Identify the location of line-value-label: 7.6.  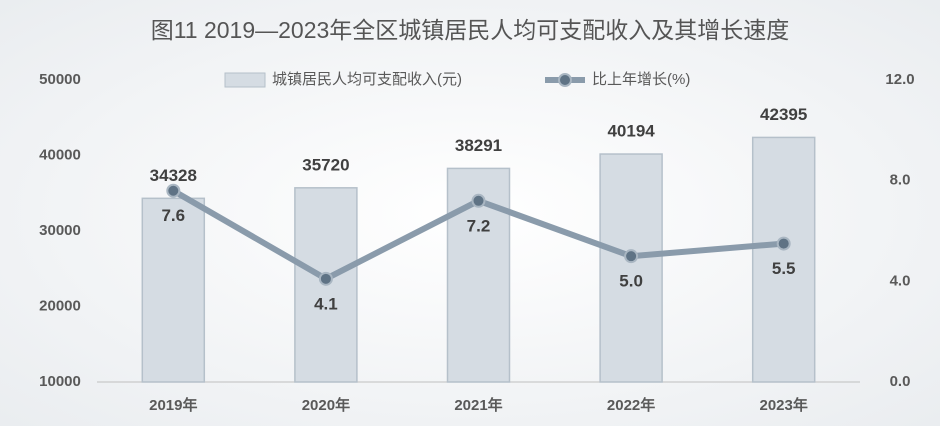
(173, 215).